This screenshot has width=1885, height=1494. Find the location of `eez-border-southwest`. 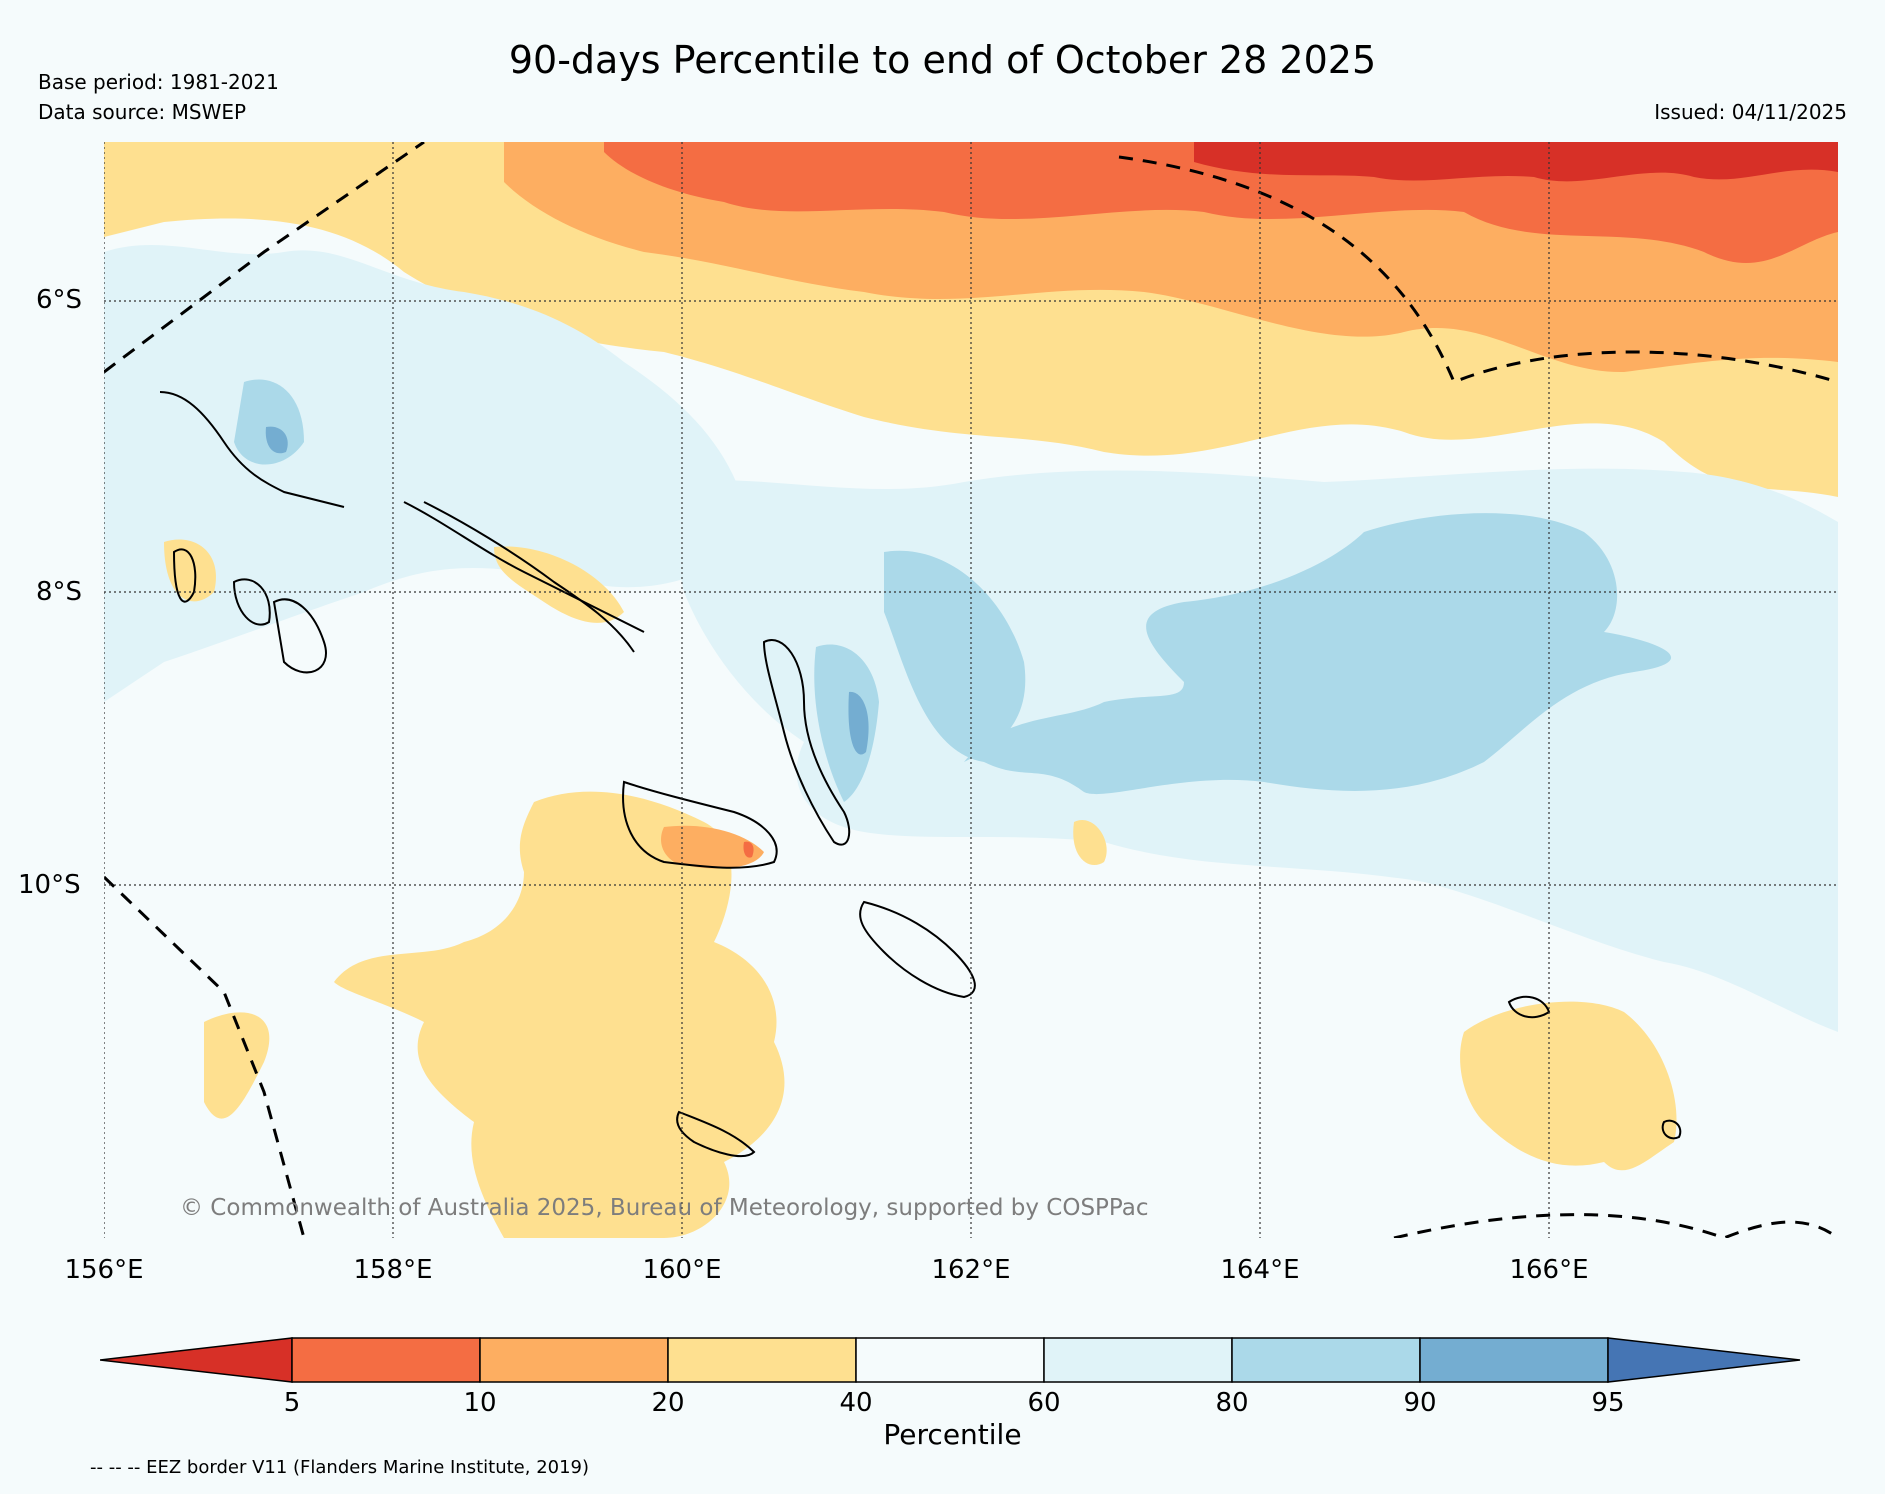

eez-border-southwest is located at coordinates (205, 1056).